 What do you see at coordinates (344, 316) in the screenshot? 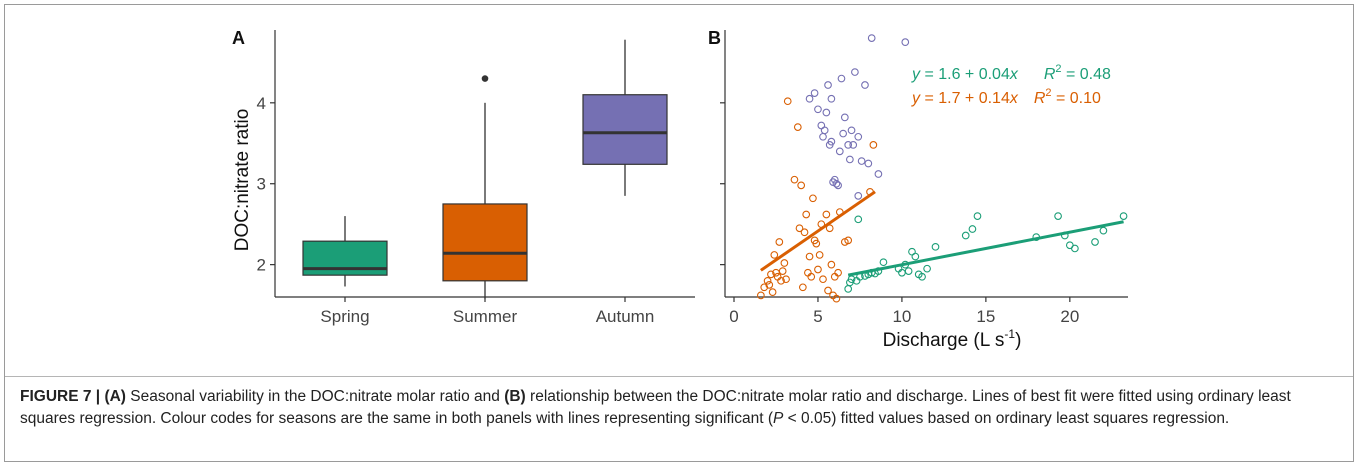
I see `panel-a-x-tick-label: Spring` at bounding box center [344, 316].